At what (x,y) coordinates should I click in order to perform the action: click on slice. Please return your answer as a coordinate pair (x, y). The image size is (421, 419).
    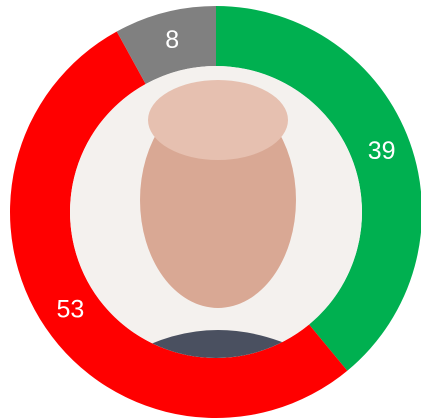
    Looking at the image, I should click on (166, 45).